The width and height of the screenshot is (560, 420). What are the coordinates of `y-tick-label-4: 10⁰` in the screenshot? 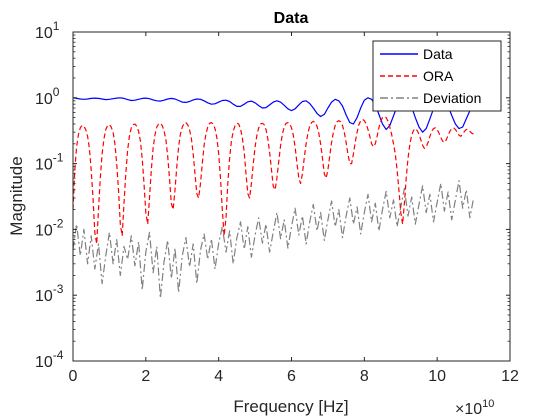 It's located at (47, 96).